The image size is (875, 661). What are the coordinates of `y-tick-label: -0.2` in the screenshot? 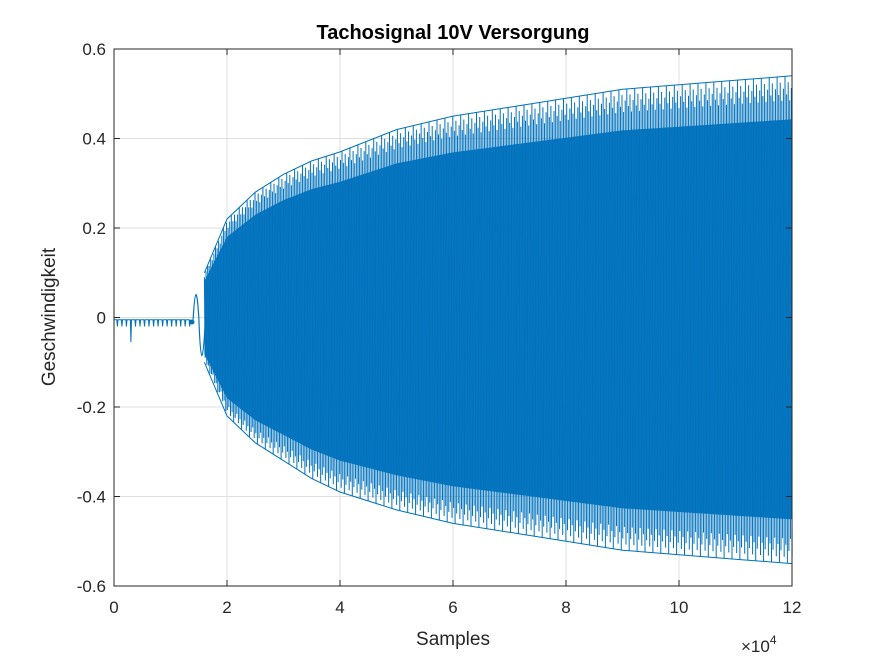 It's located at (91, 407).